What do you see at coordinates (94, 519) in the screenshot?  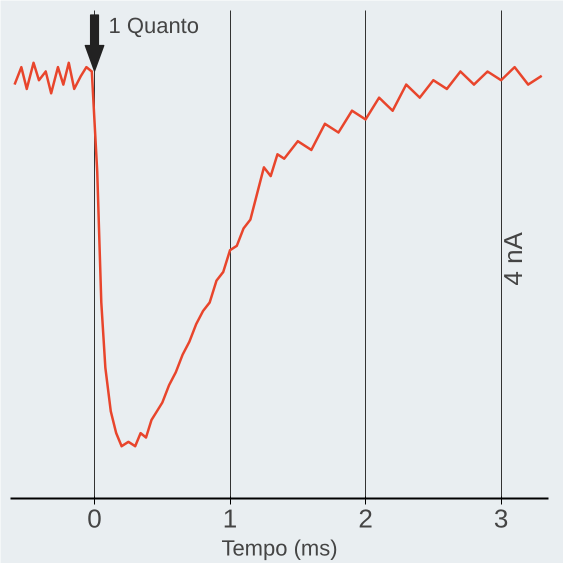 I see `x-tick-label: 0` at bounding box center [94, 519].